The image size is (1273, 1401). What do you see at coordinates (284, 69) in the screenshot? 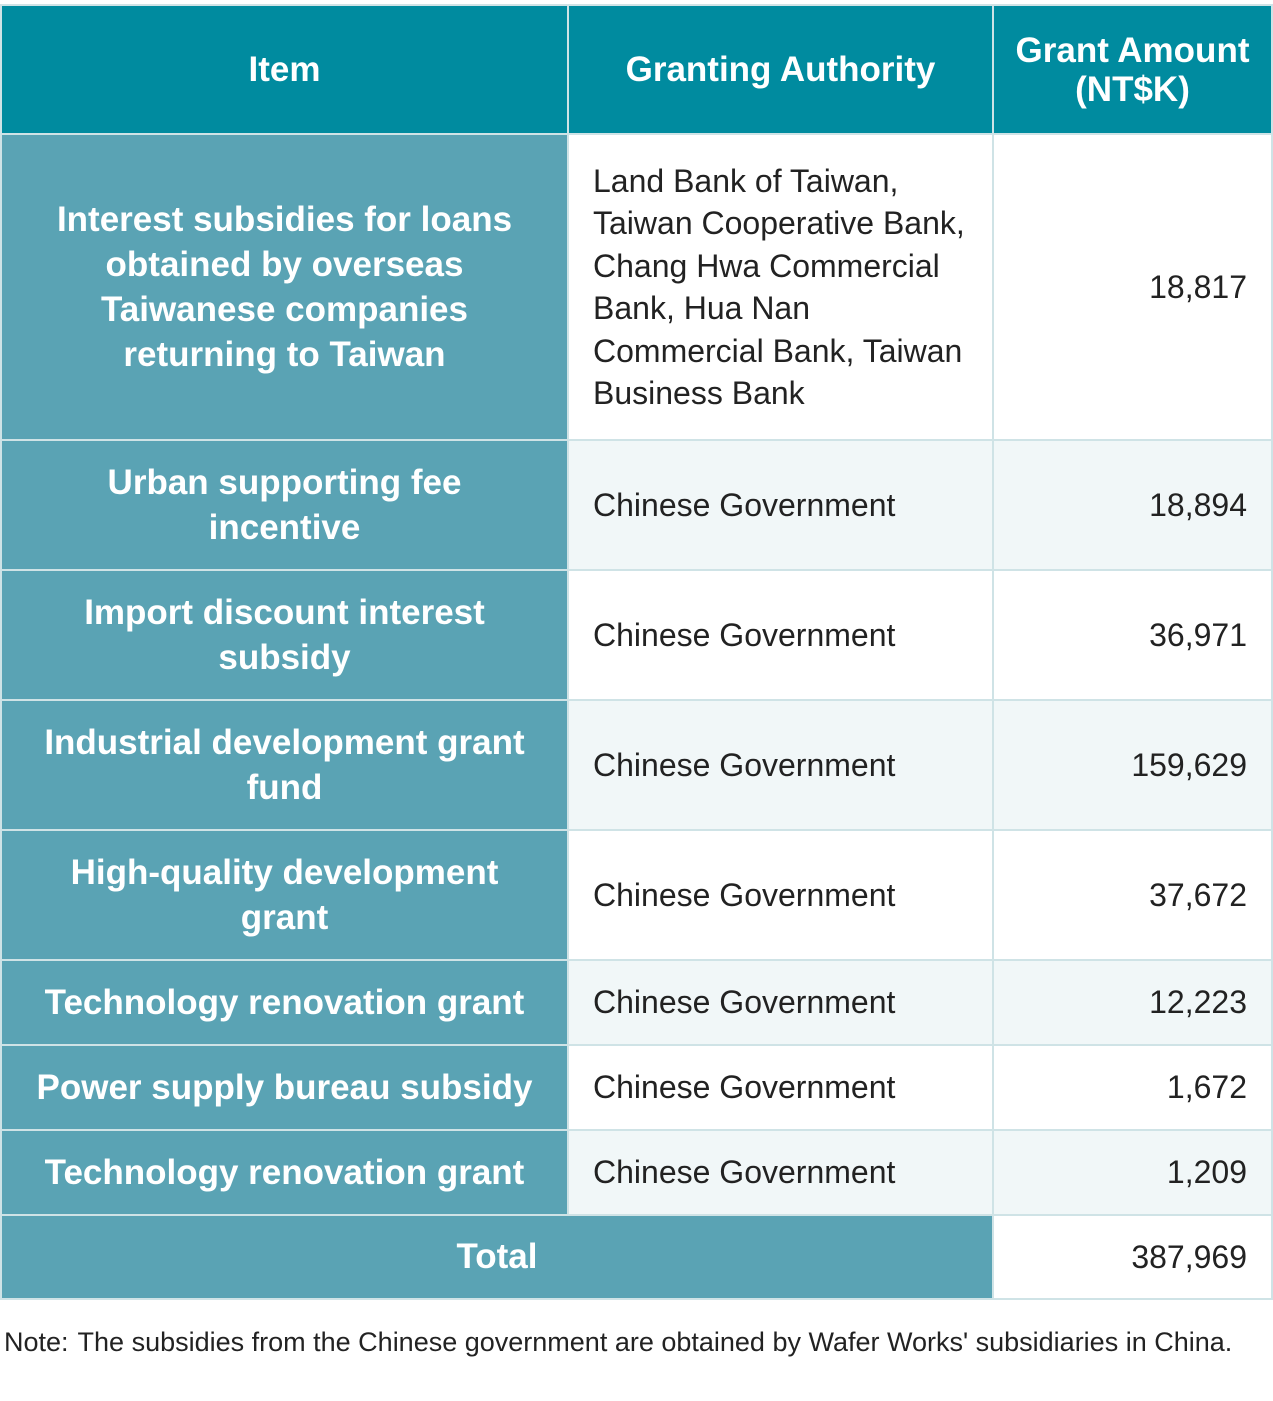
I see `header-item: Item` at bounding box center [284, 69].